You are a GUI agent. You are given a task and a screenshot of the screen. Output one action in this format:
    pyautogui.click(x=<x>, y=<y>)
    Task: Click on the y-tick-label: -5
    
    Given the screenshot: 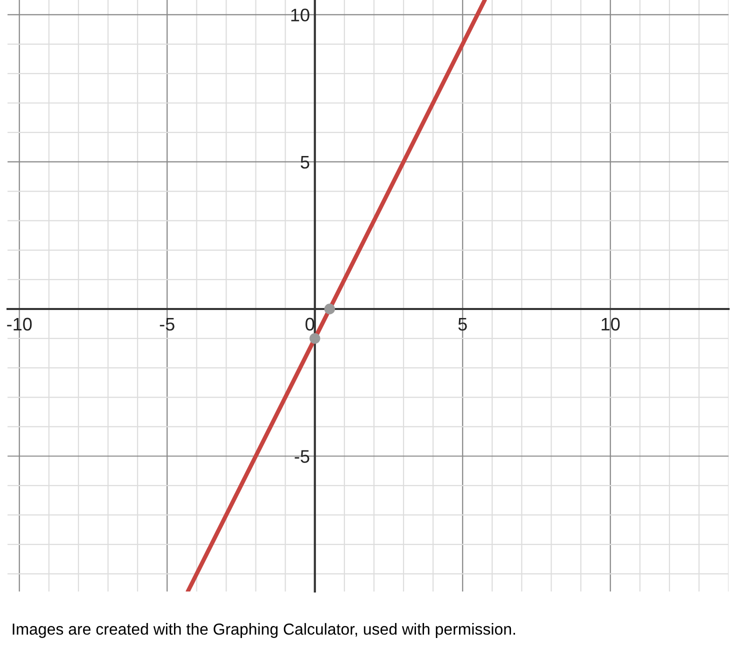 What is the action you would take?
    pyautogui.click(x=302, y=456)
    